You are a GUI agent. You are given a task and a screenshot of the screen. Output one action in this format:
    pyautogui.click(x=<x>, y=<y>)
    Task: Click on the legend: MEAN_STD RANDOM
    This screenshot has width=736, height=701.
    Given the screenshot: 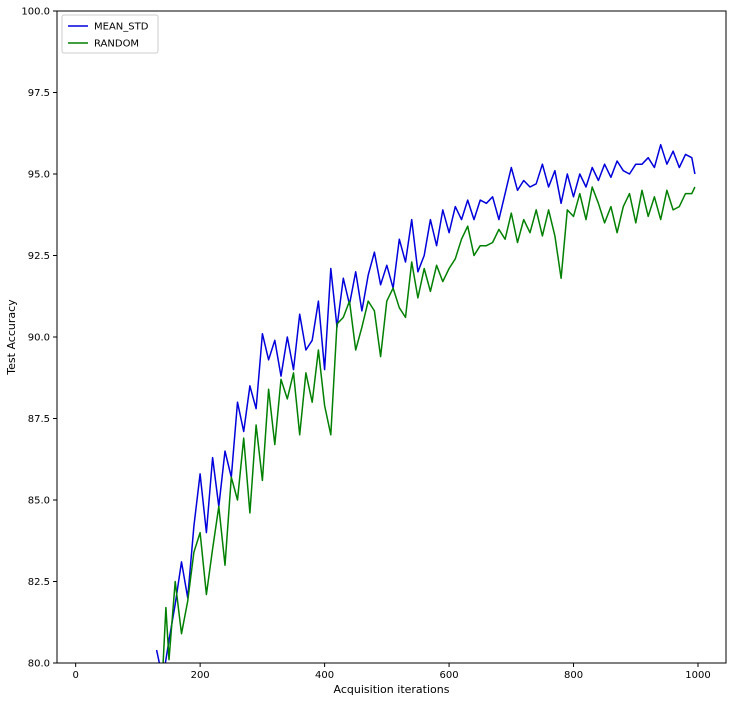 What is the action you would take?
    pyautogui.click(x=110, y=34)
    